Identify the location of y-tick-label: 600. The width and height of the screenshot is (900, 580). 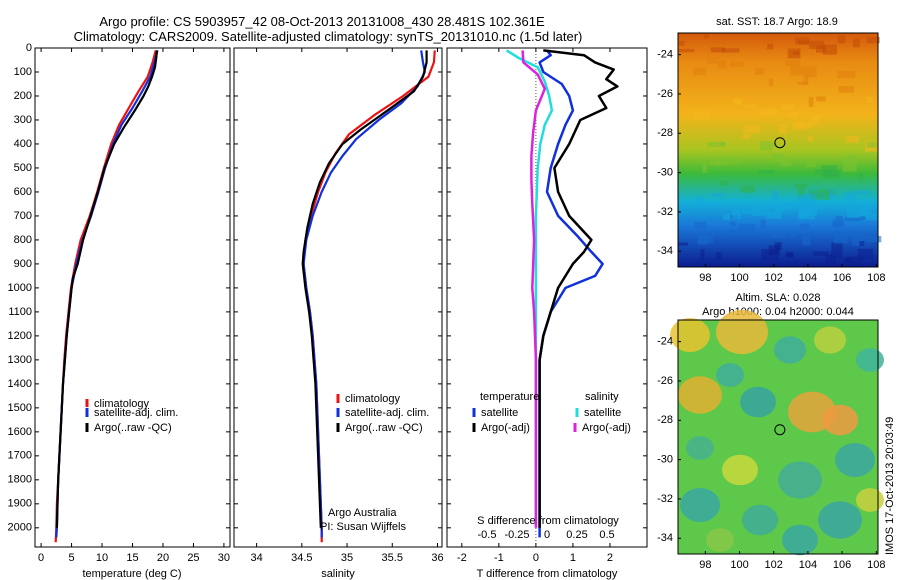
(23, 192).